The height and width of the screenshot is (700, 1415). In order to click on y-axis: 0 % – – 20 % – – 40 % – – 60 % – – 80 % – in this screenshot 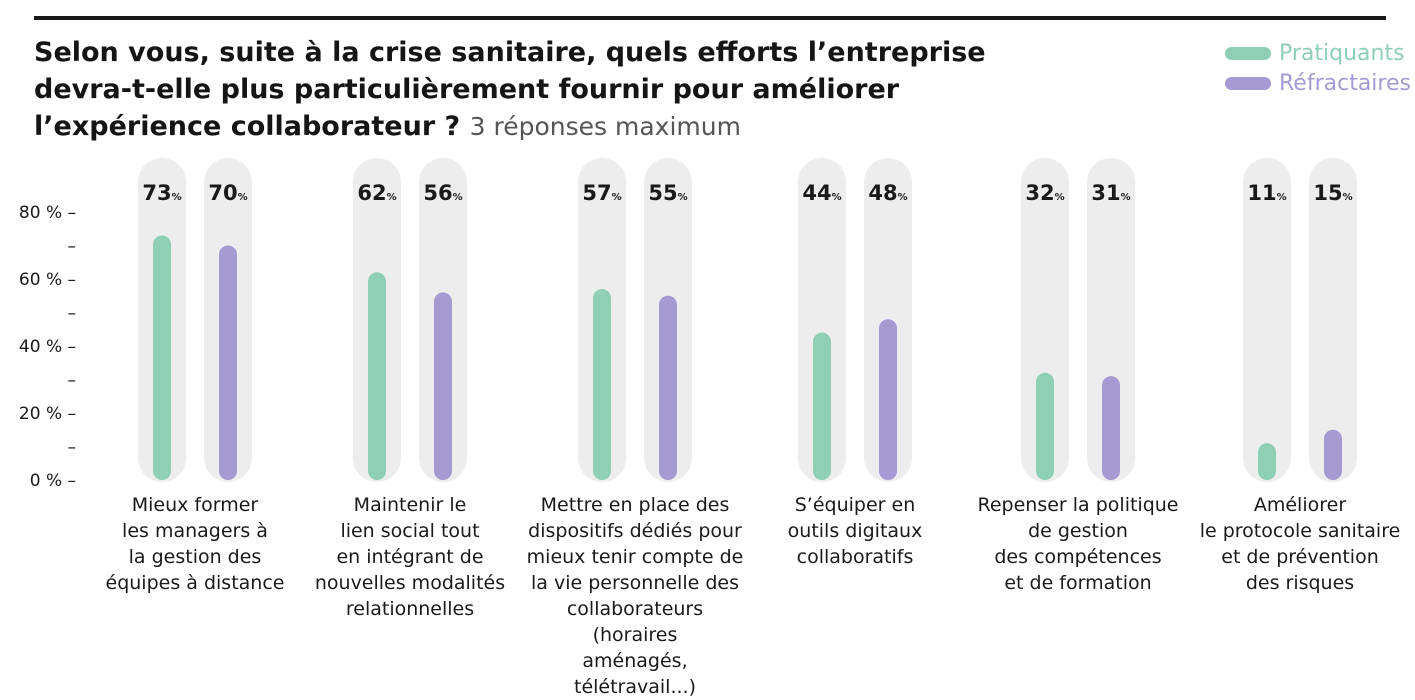, I will do `click(47, 347)`.